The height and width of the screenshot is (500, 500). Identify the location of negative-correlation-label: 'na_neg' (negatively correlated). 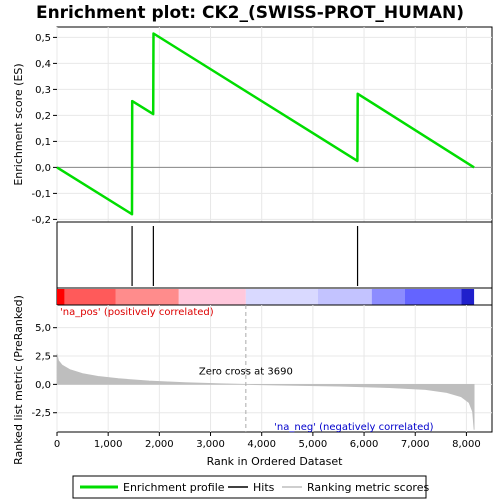
(353, 427).